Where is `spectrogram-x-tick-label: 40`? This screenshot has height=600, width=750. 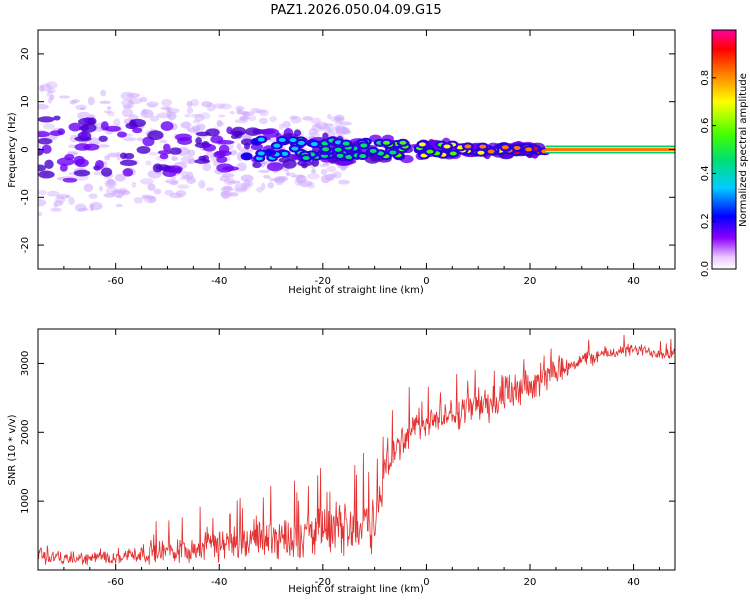 spectrogram-x-tick-label: 40 is located at coordinates (633, 281).